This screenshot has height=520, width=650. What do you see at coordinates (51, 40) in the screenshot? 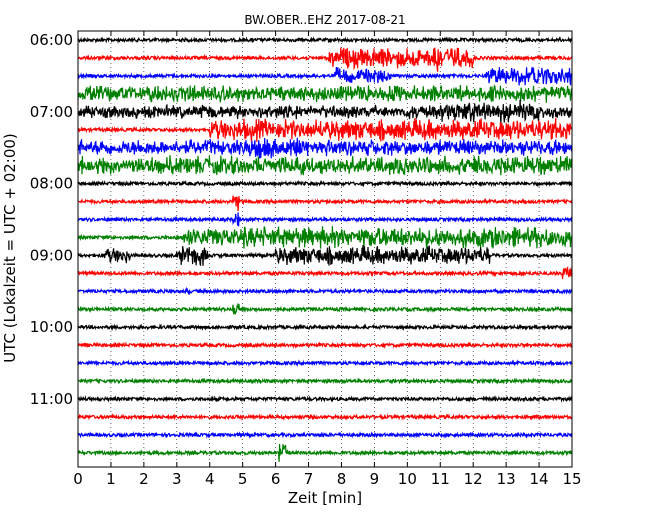
I see `y-tick-label: 06:00` at bounding box center [51, 40].